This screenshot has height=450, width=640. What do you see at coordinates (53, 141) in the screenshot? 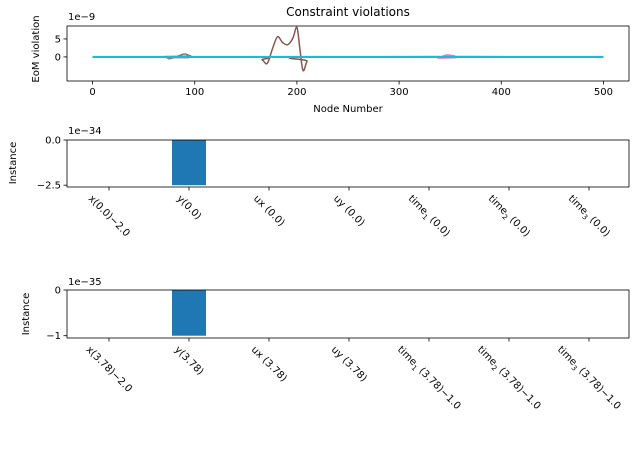
I see `y-tick-label: 0.0` at bounding box center [53, 141].